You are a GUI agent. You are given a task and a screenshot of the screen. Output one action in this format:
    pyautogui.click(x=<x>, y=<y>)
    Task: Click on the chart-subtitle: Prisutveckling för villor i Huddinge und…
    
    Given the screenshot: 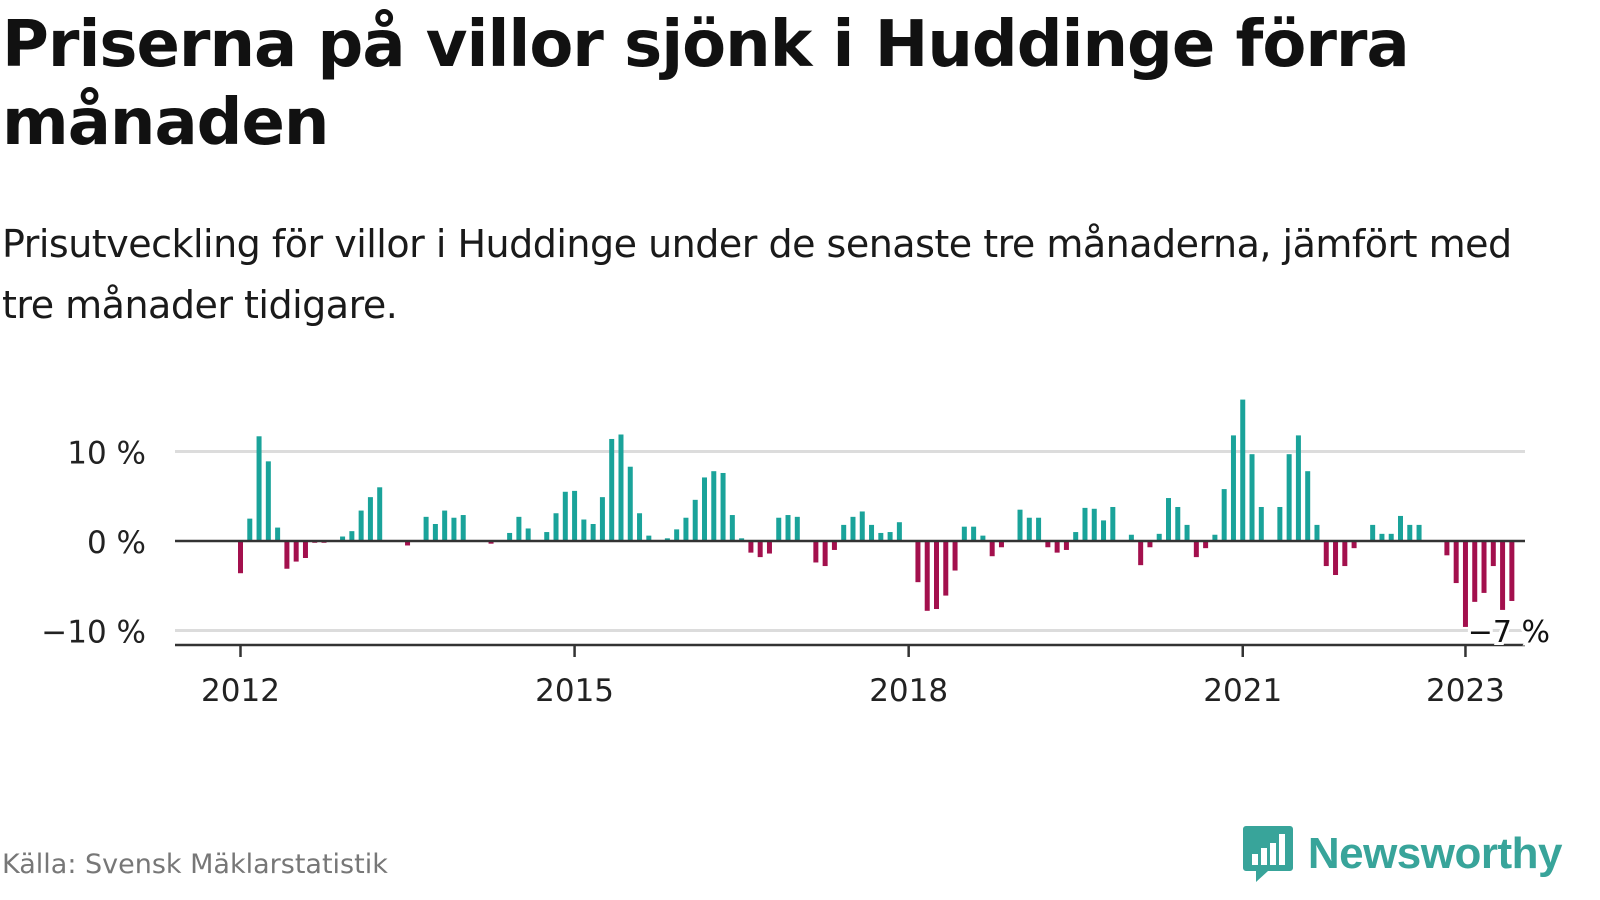 What is the action you would take?
    pyautogui.click(x=757, y=274)
    